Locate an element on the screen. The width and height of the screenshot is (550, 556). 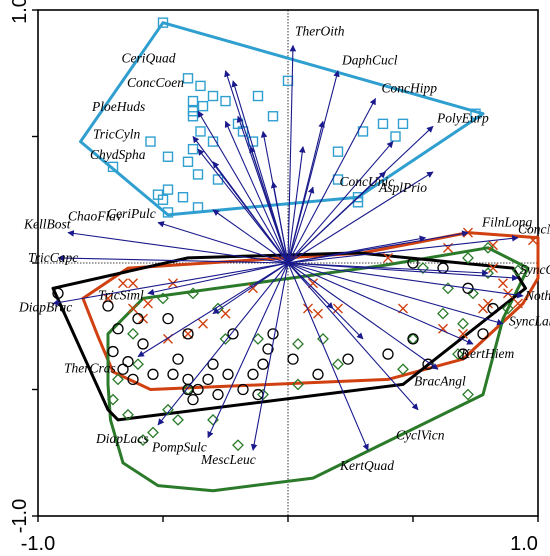
species-label-mescleuc: MescLeuc is located at coordinates (228, 459).